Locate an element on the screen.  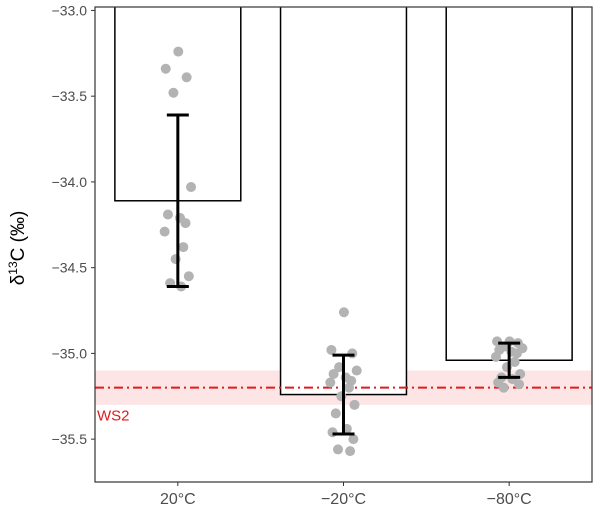
y-tick-label: −33.5 is located at coordinates (70, 96).